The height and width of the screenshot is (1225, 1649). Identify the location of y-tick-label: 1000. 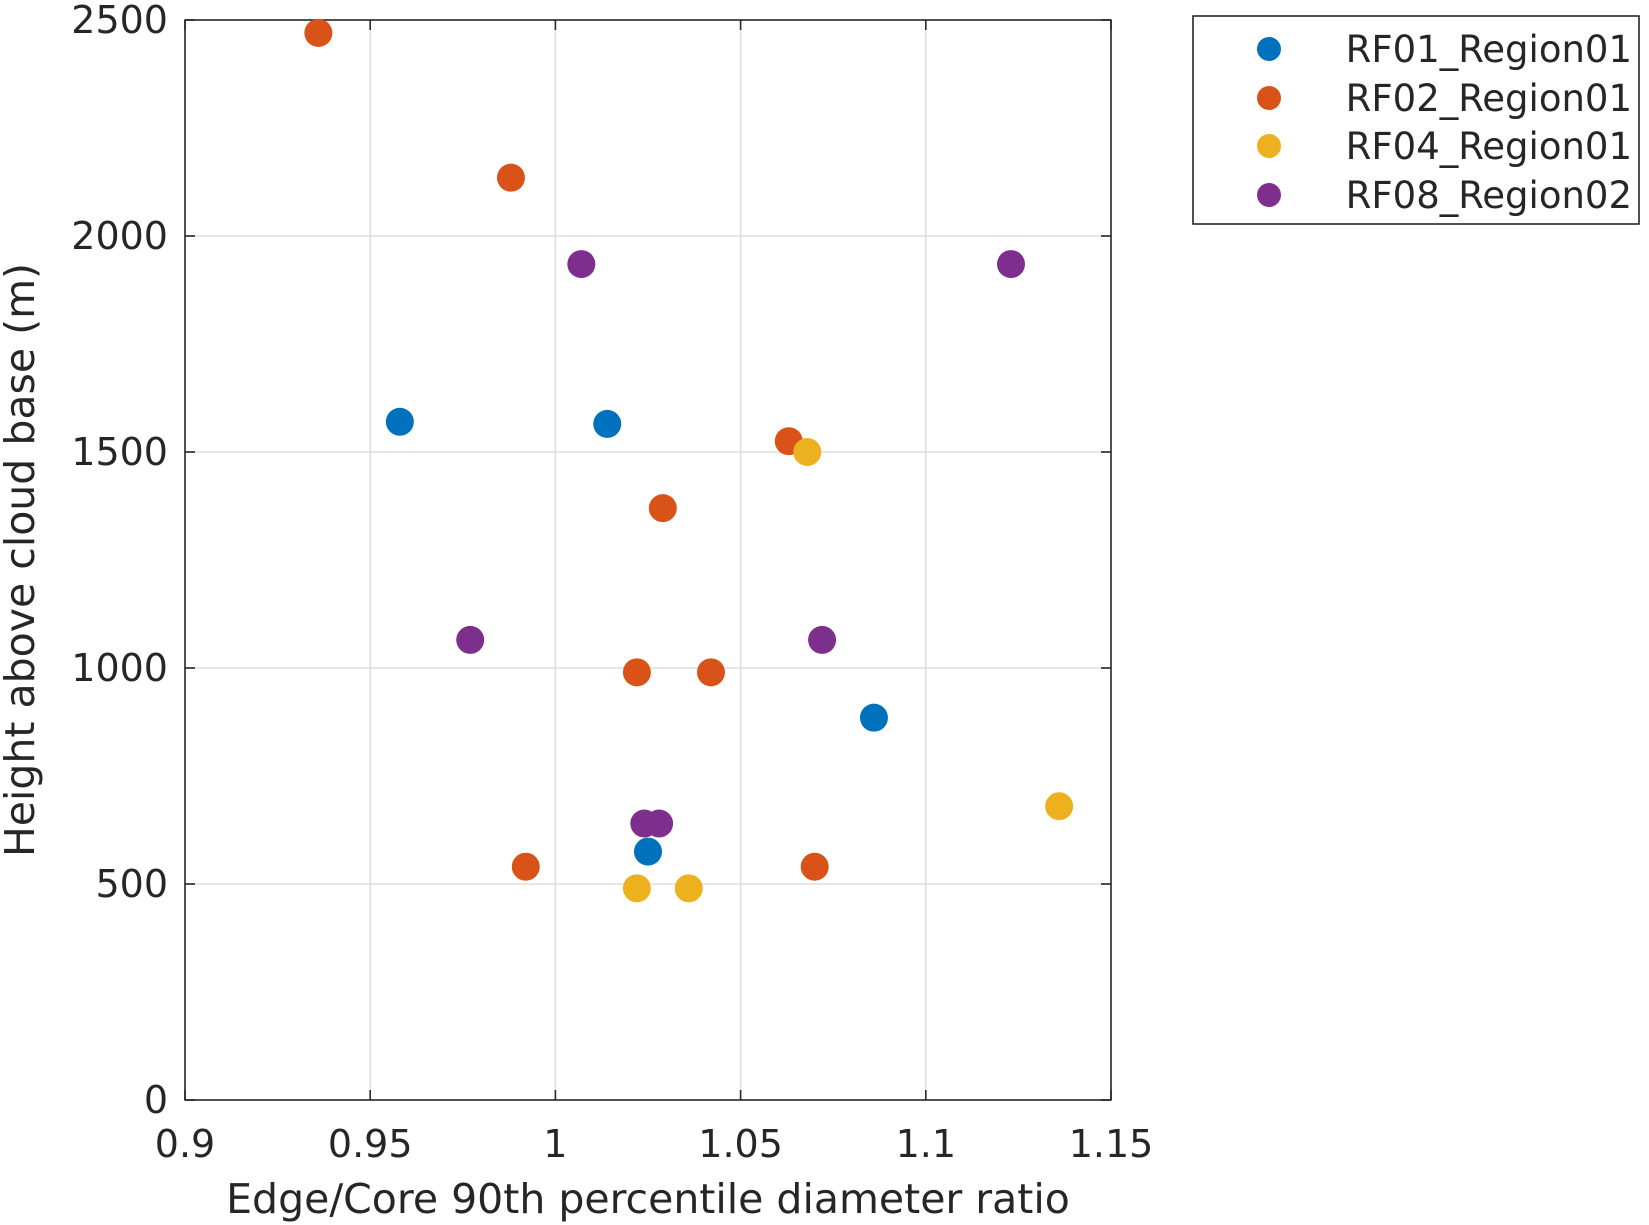
(119, 668).